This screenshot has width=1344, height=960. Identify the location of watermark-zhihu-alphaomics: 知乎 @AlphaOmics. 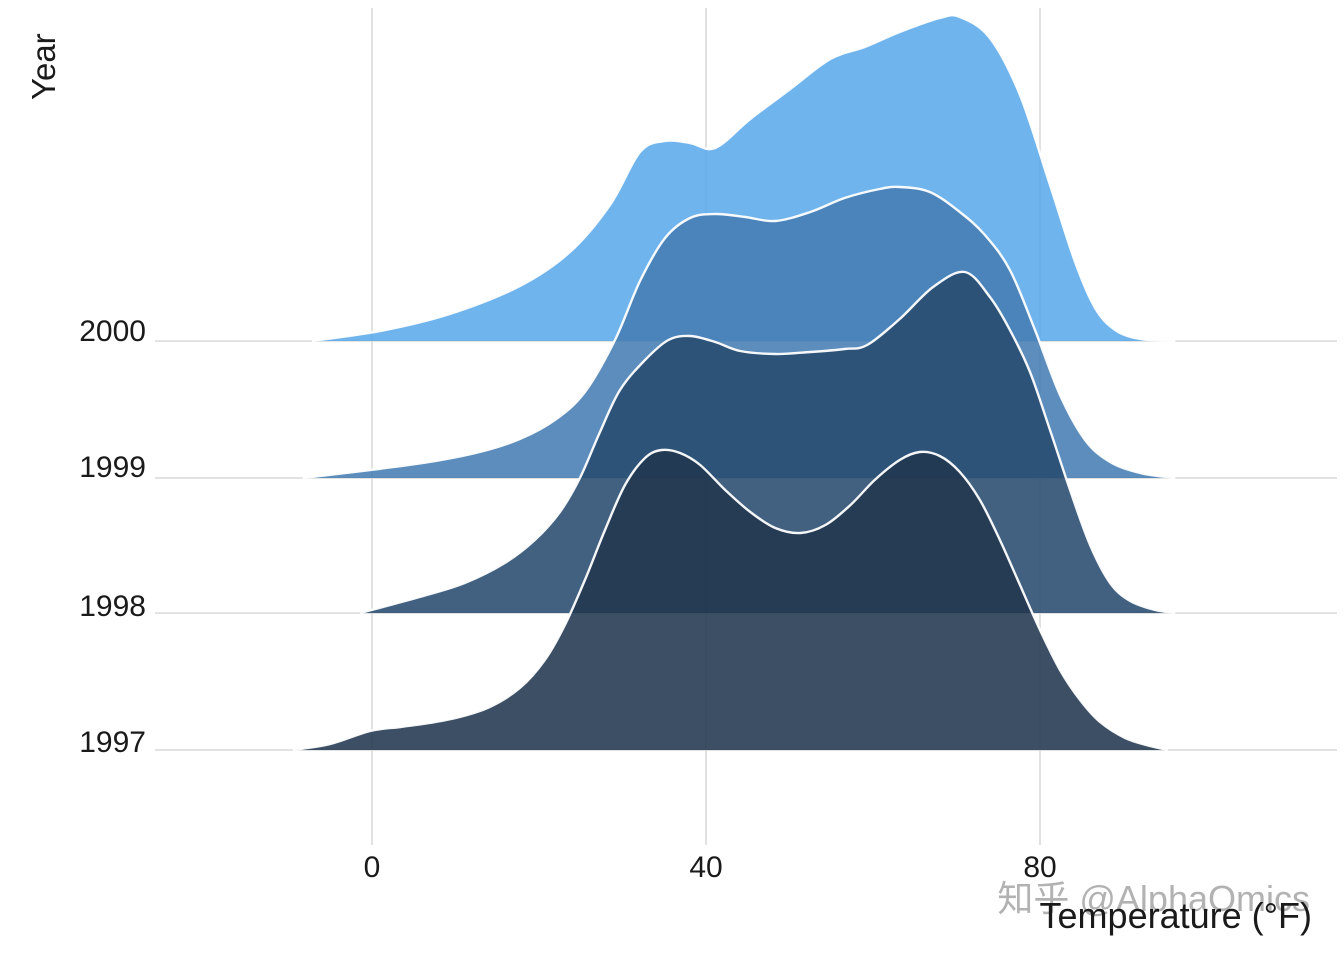
(1153, 898).